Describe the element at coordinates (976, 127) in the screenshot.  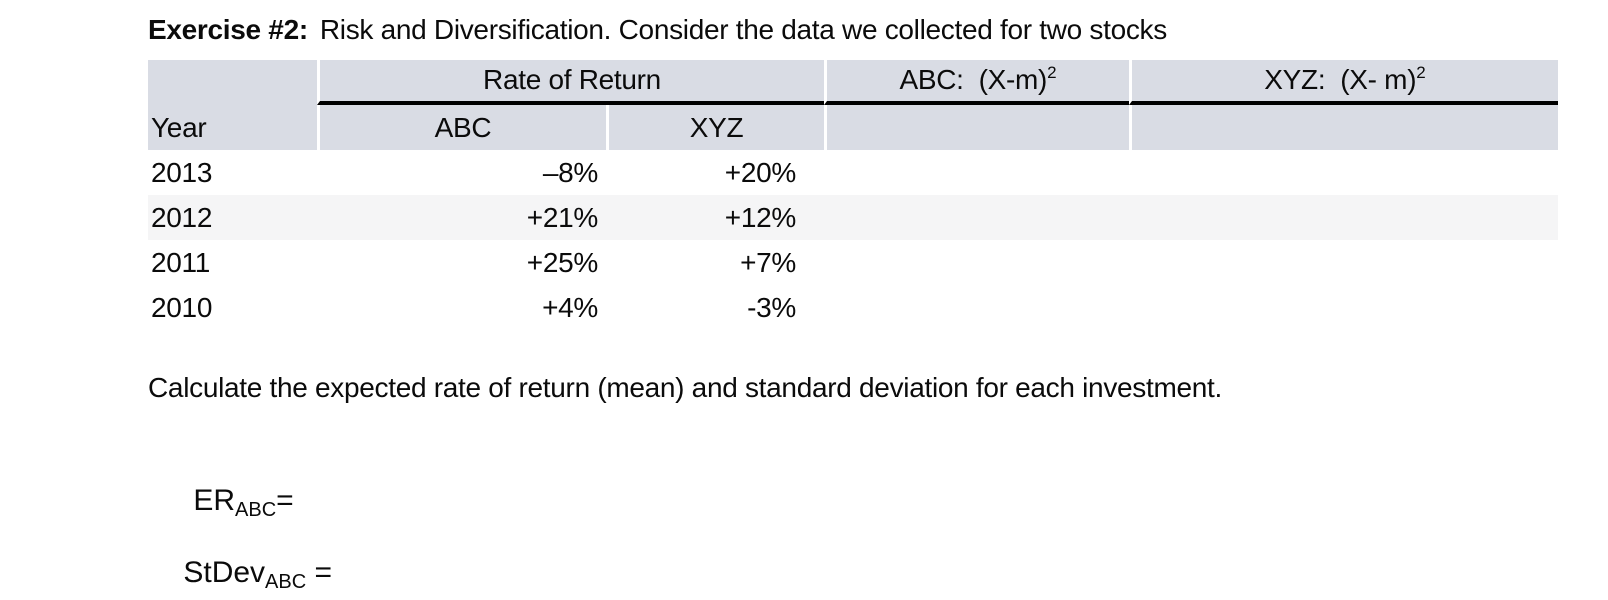
I see `column-header-blank-abc-sq` at that location.